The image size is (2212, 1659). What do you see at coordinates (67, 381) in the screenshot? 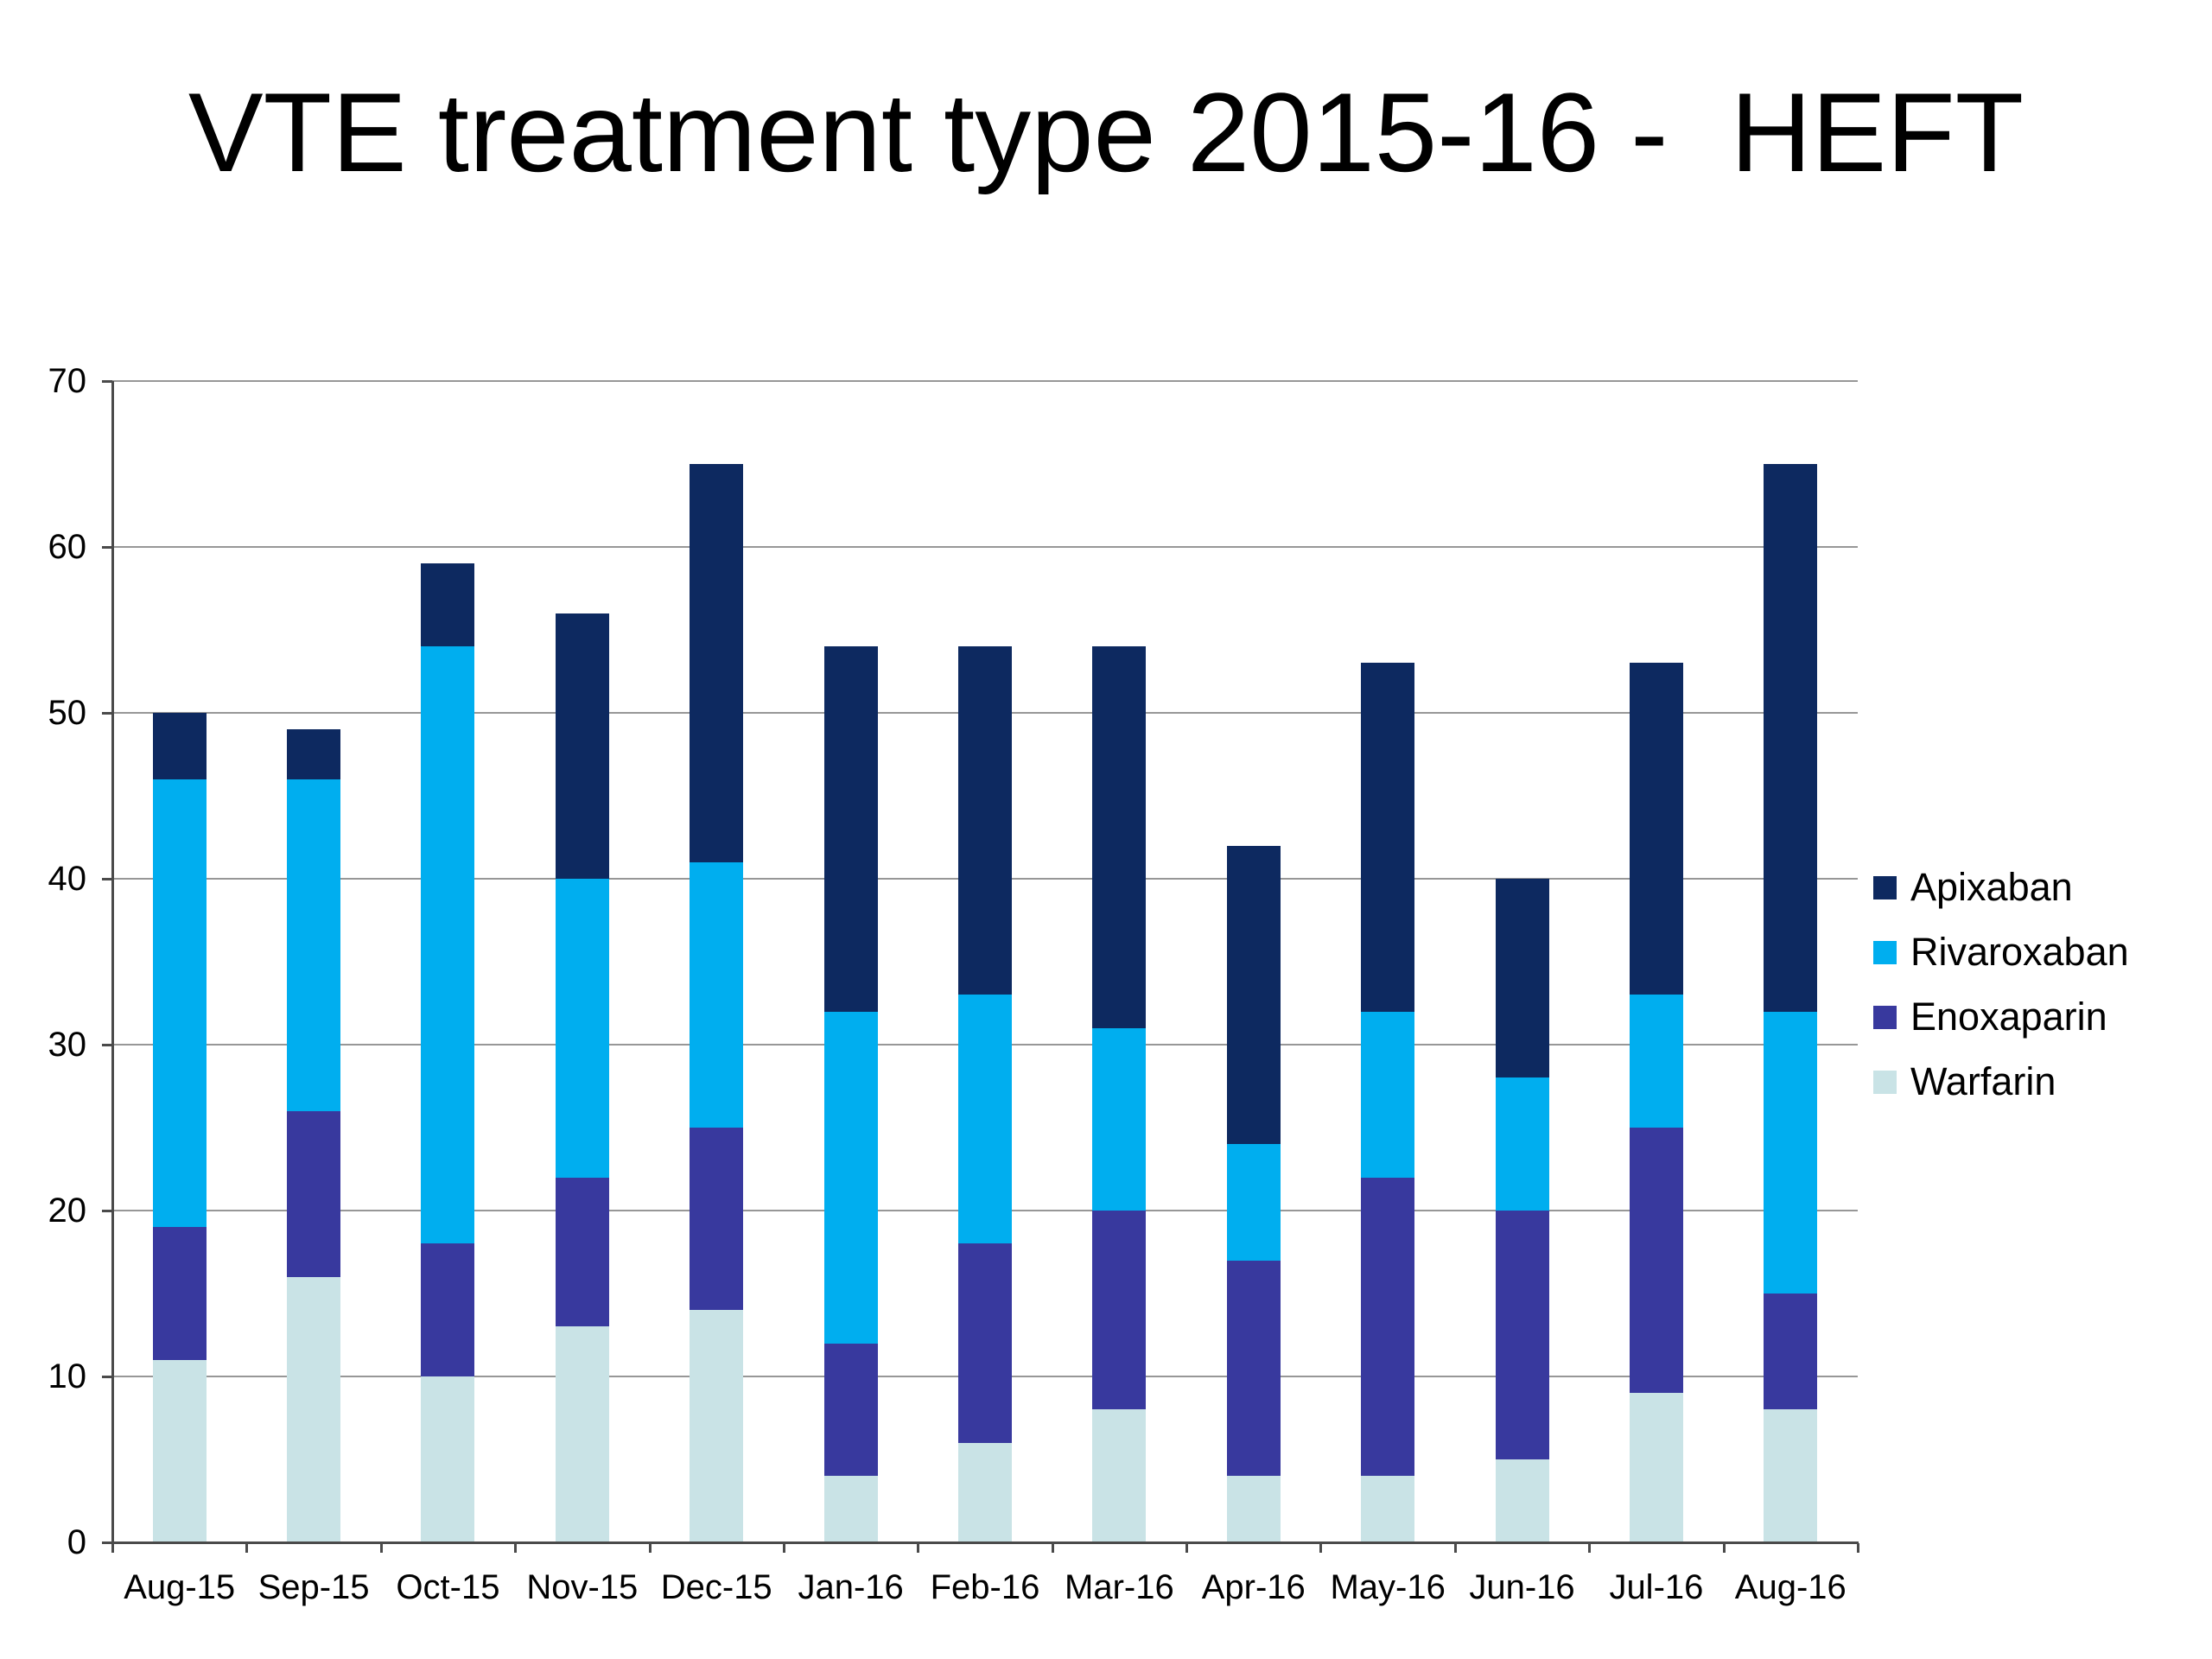
I see `y-axis-label: 70` at bounding box center [67, 381].